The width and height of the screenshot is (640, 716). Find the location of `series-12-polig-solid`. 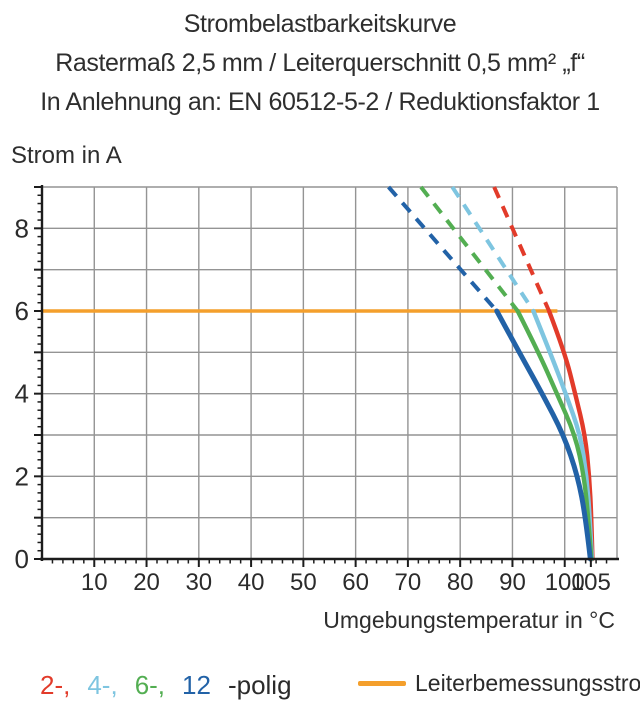

series-12-polig-solid is located at coordinates (543, 435).